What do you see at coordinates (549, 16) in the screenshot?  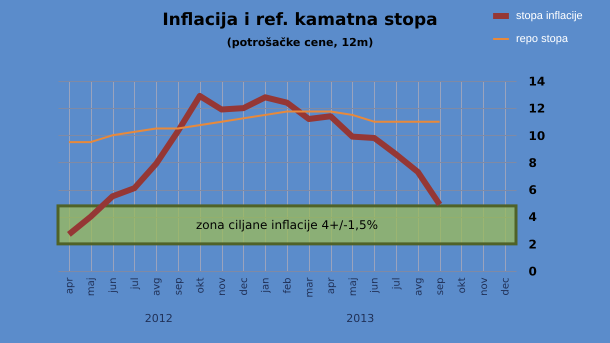 I see `legend-label: stopa inflacije` at bounding box center [549, 16].